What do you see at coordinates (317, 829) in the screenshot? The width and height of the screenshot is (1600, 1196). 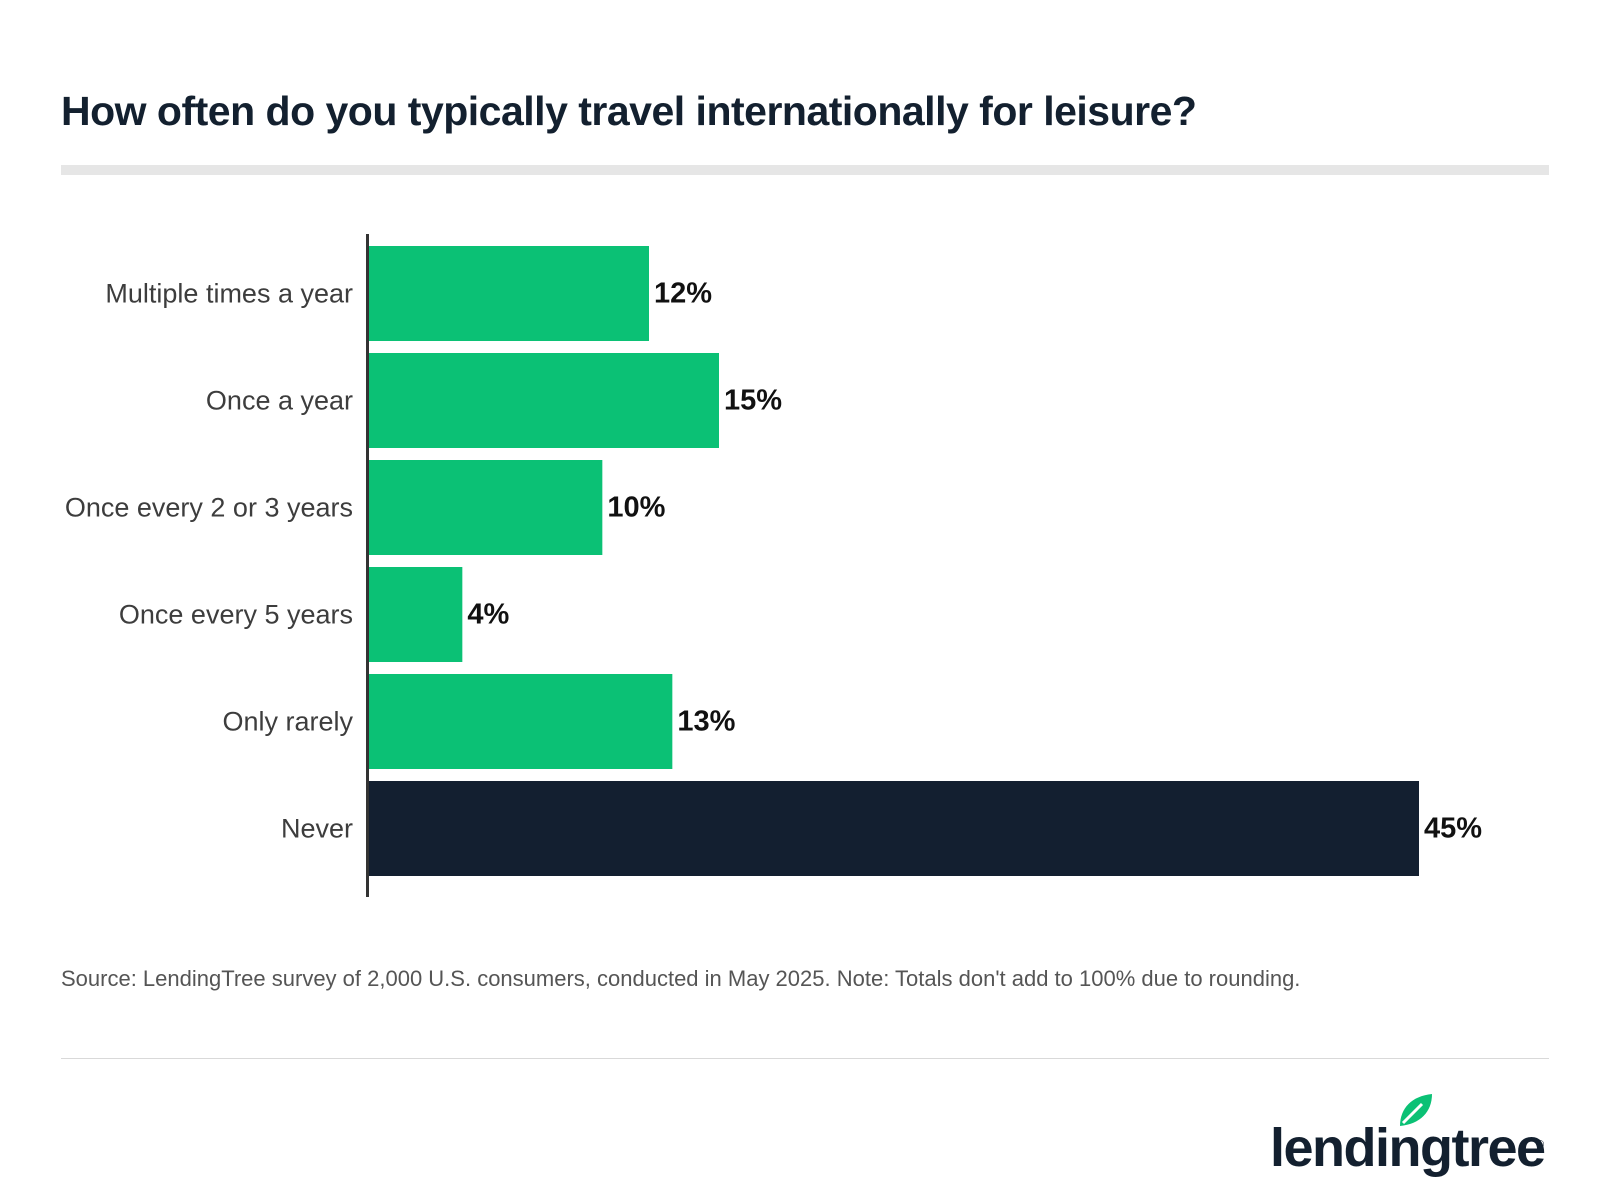 I see `category-label: Never` at bounding box center [317, 829].